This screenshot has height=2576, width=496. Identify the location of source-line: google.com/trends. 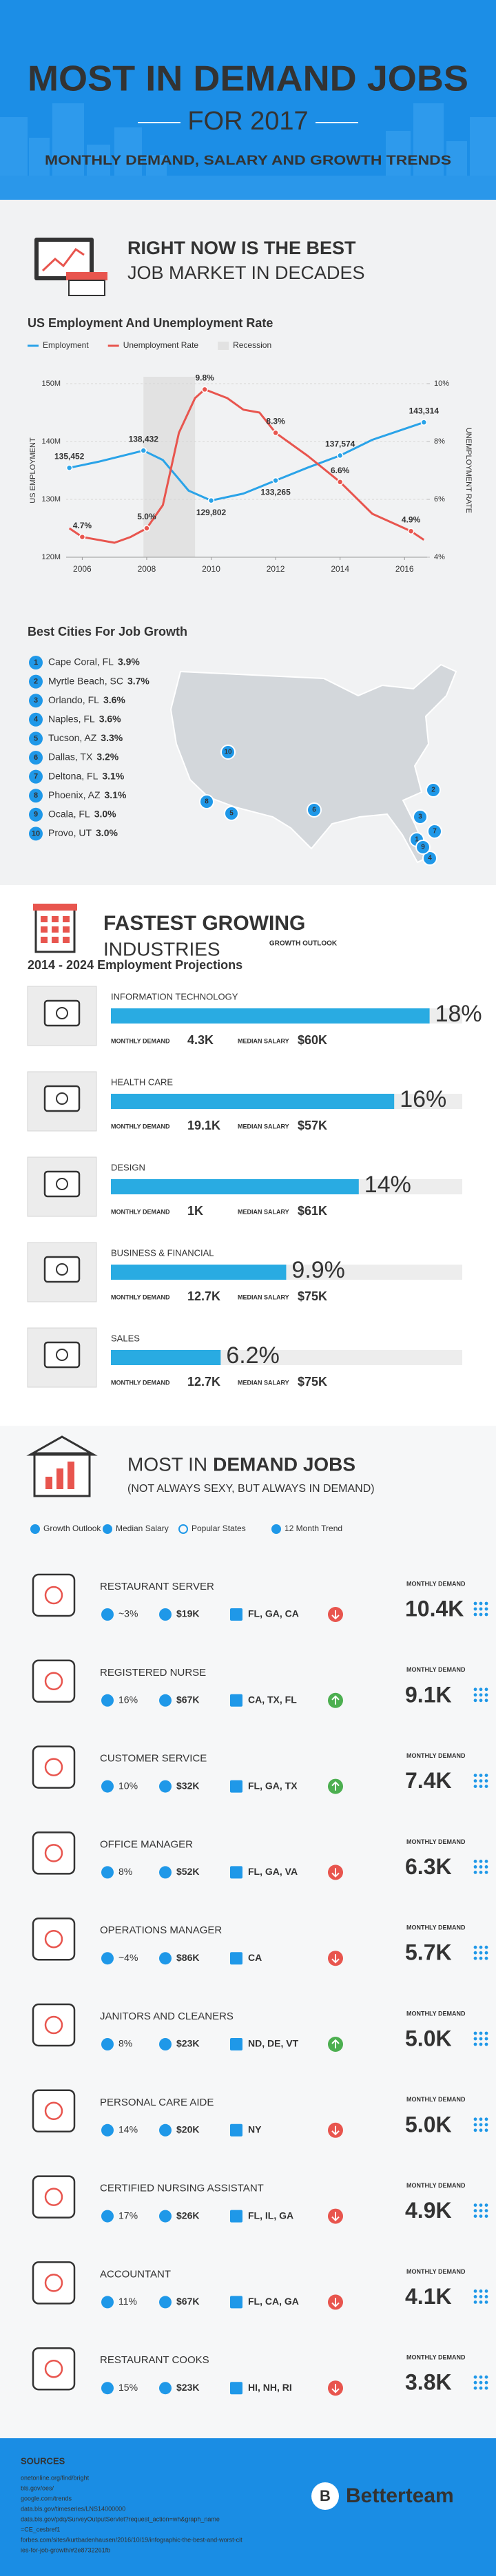
(46, 2498).